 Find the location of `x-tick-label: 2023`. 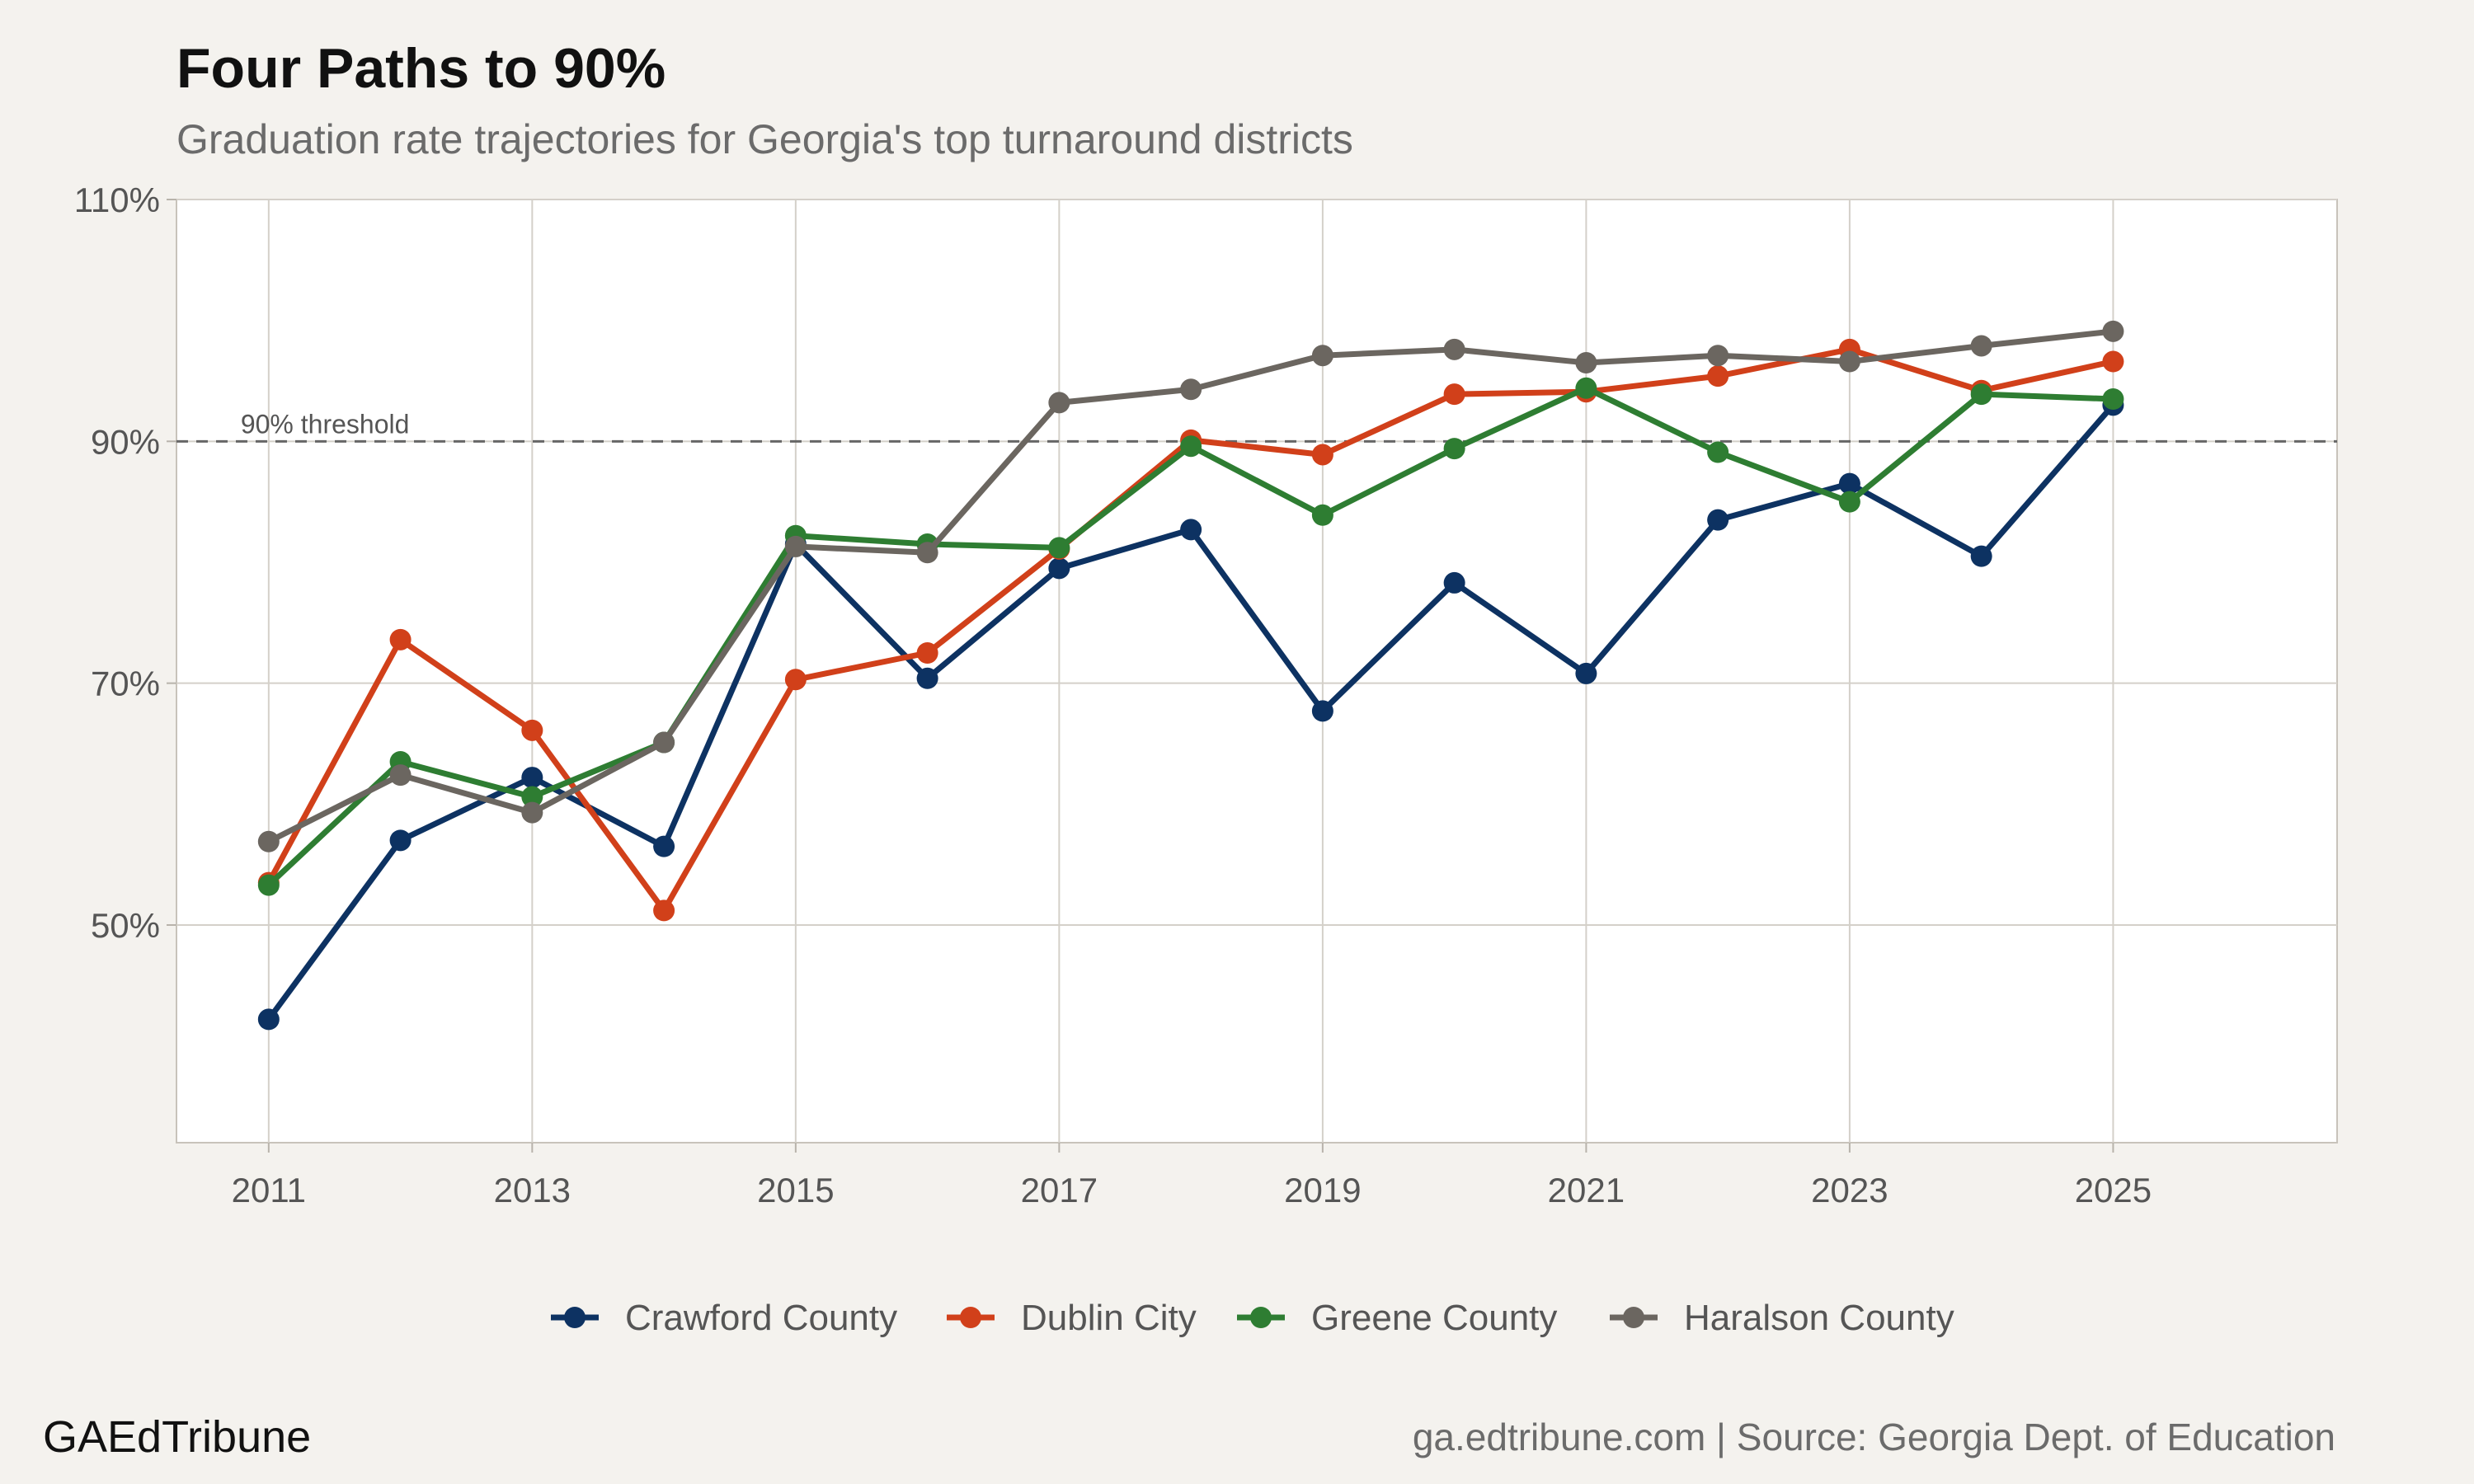

x-tick-label: 2023 is located at coordinates (1849, 1190).